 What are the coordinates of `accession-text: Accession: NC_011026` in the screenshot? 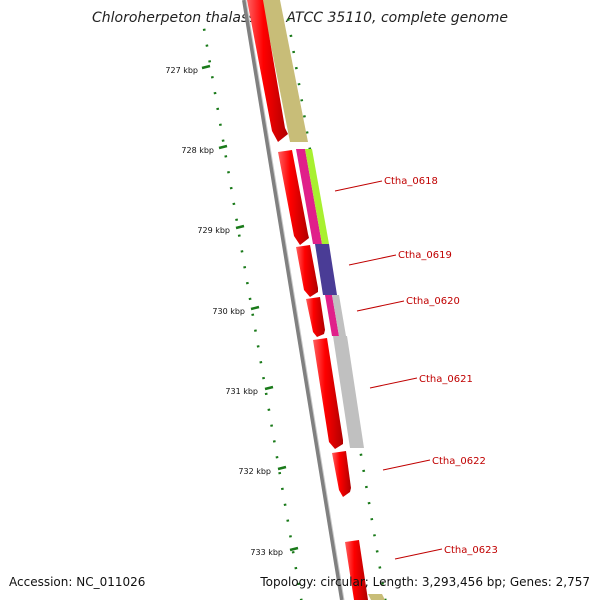 It's located at (77, 582).